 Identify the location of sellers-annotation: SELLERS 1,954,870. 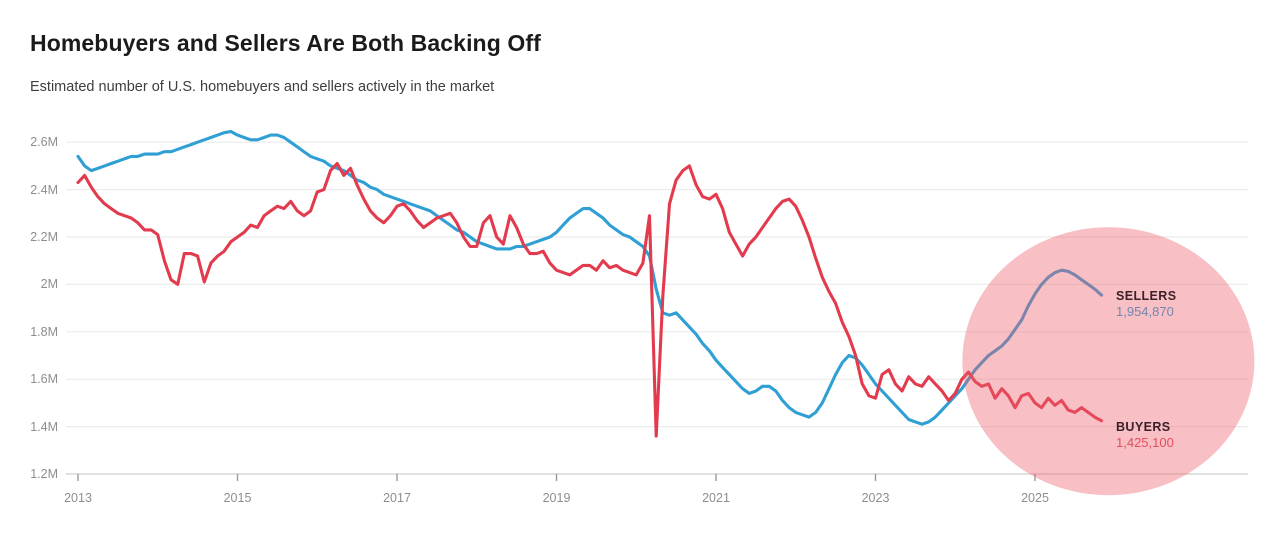
(1146, 304).